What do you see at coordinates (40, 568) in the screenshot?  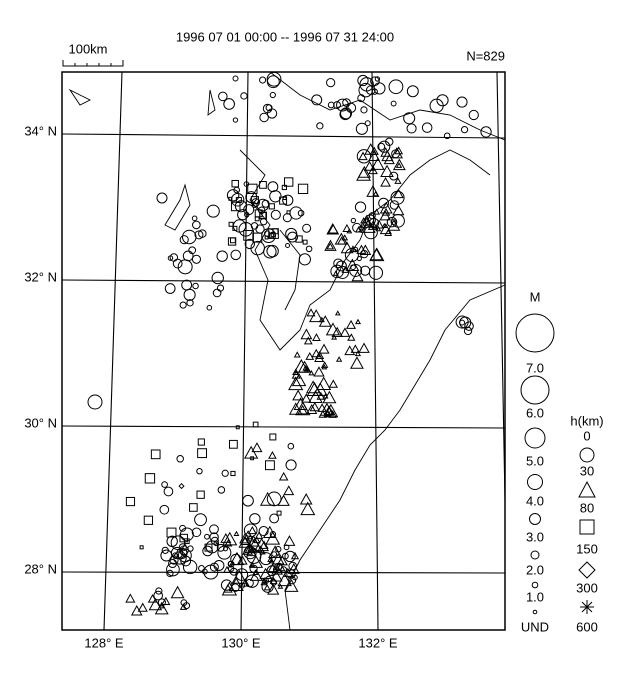 I see `lat-label: 28° N` at bounding box center [40, 568].